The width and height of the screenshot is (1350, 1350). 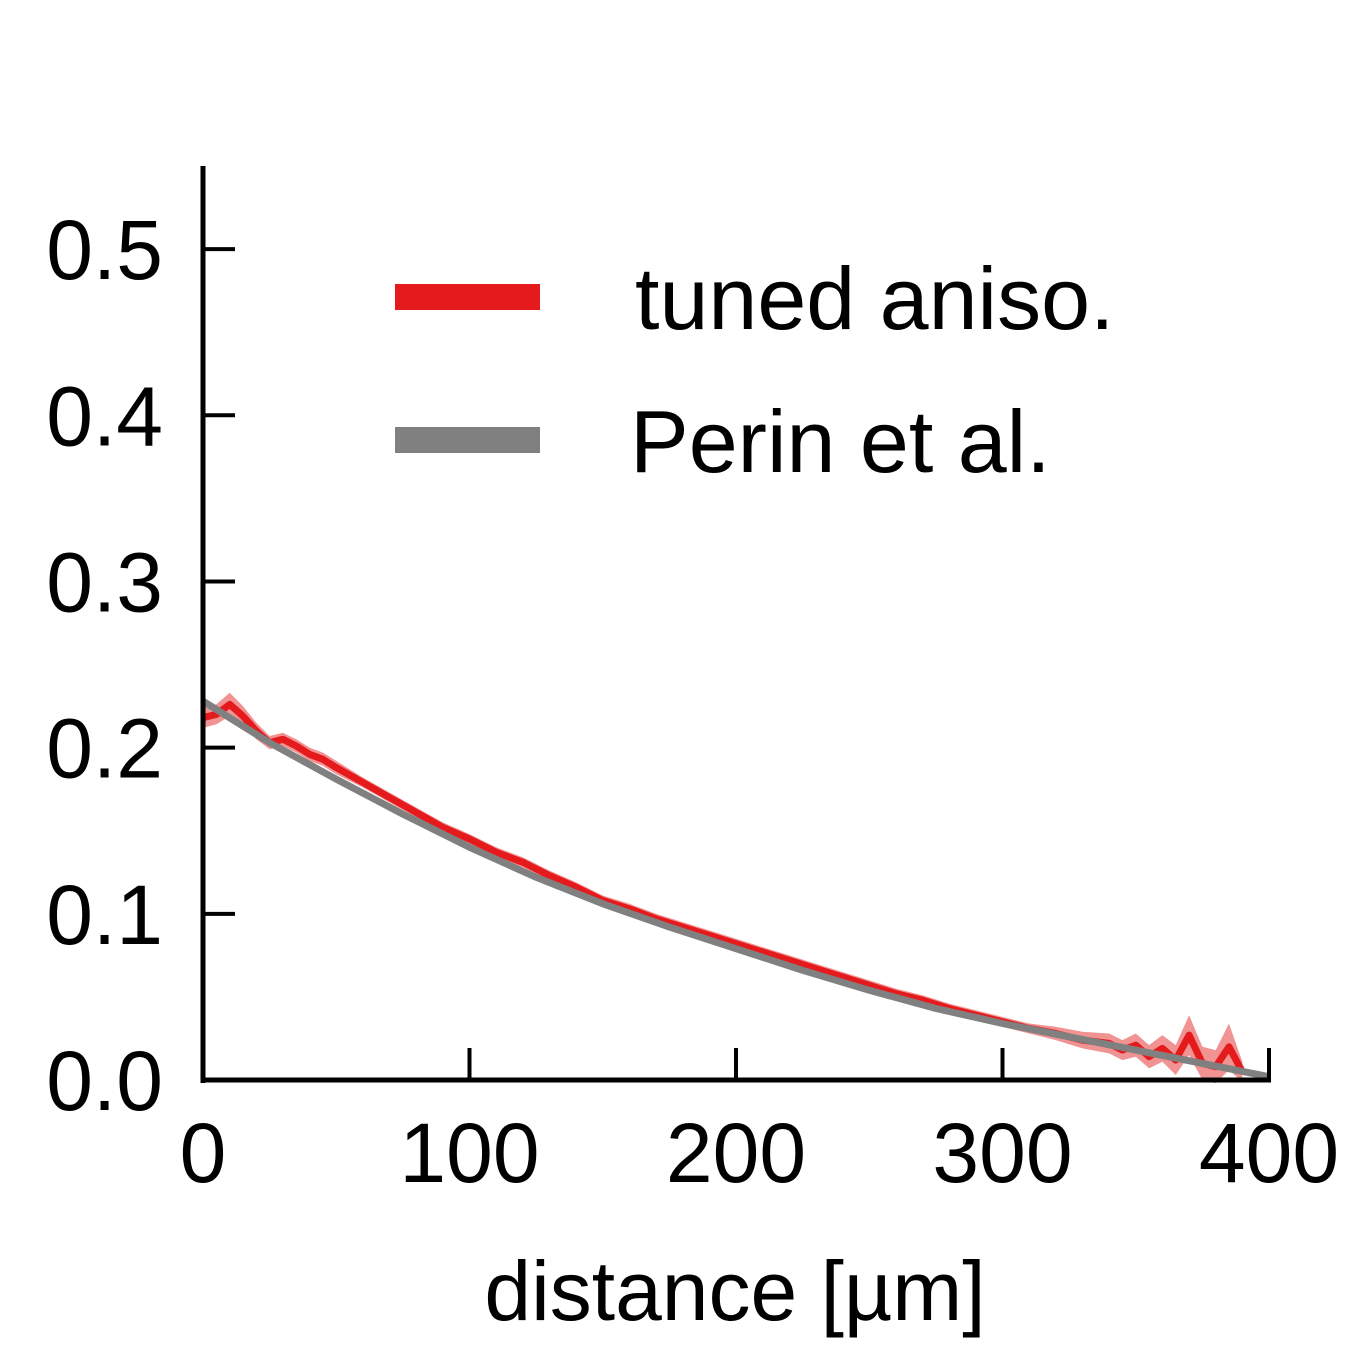 I want to click on y-tick-label: 0.2, so click(x=104, y=749).